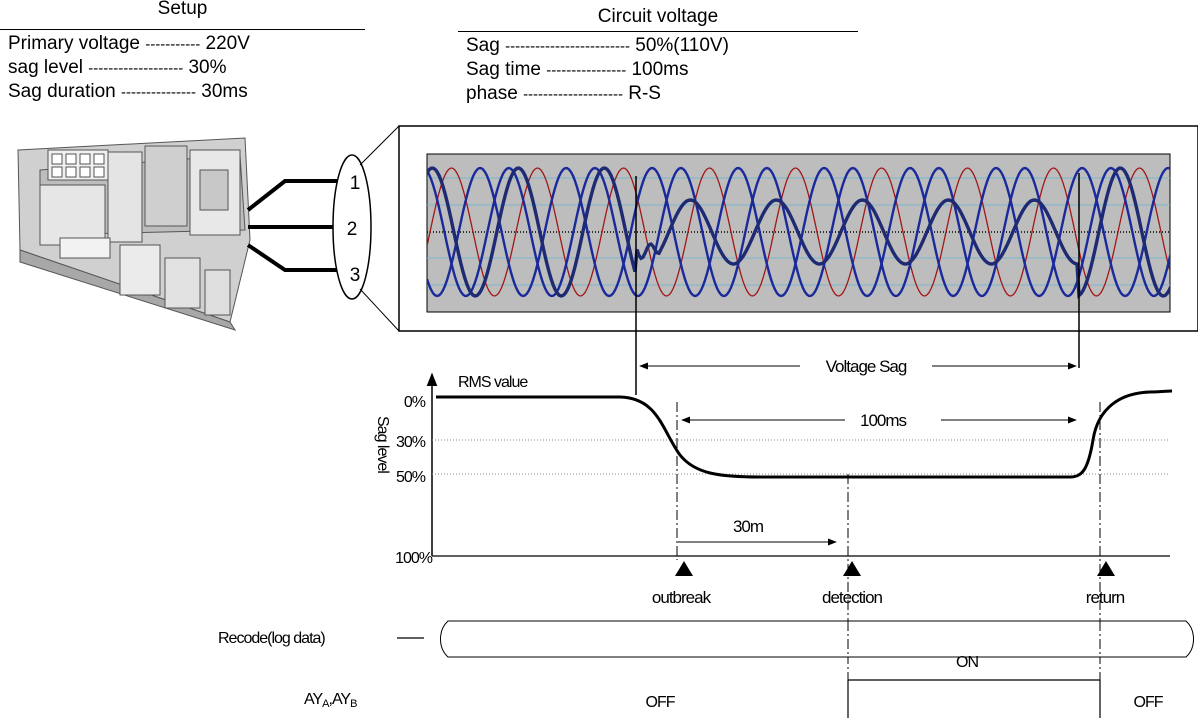  Describe the element at coordinates (658, 31) in the screenshot. I see `circuit-rule` at that location.